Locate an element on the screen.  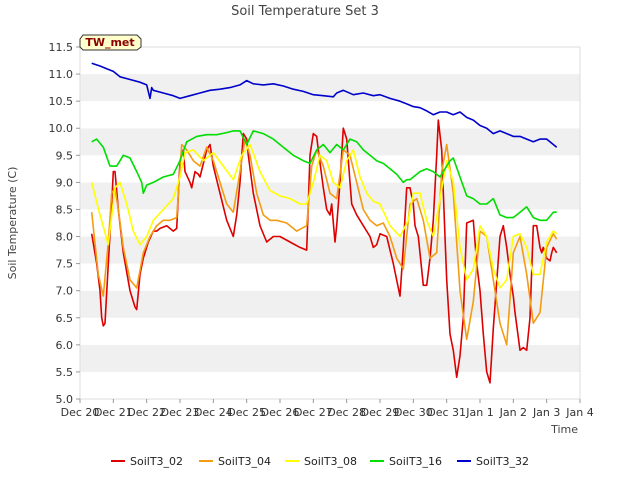
y-tick-label: 8.5 is located at coordinates (65, 209).